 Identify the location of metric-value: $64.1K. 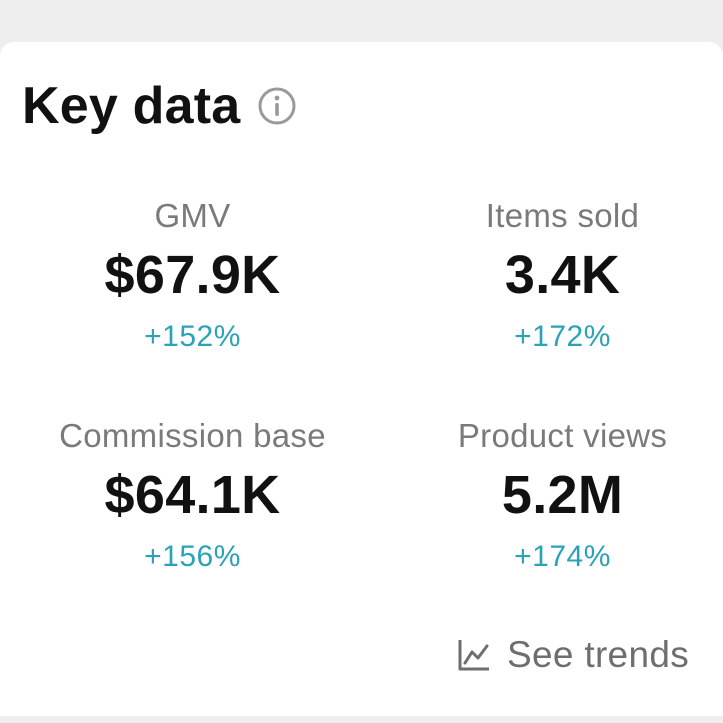
(192, 495).